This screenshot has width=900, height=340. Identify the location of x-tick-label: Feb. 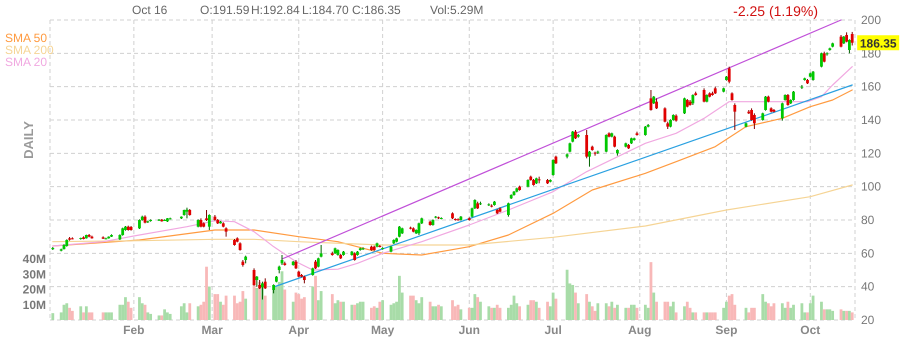
(134, 330).